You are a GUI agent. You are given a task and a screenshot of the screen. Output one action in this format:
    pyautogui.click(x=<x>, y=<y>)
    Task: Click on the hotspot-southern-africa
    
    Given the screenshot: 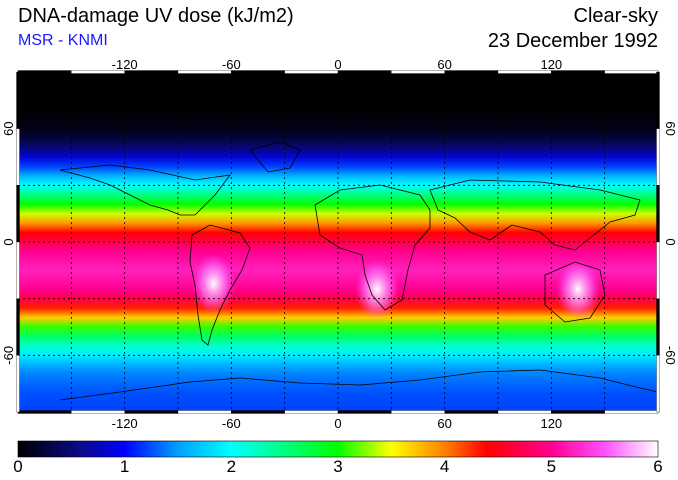 What is the action you would take?
    pyautogui.click(x=377, y=289)
    